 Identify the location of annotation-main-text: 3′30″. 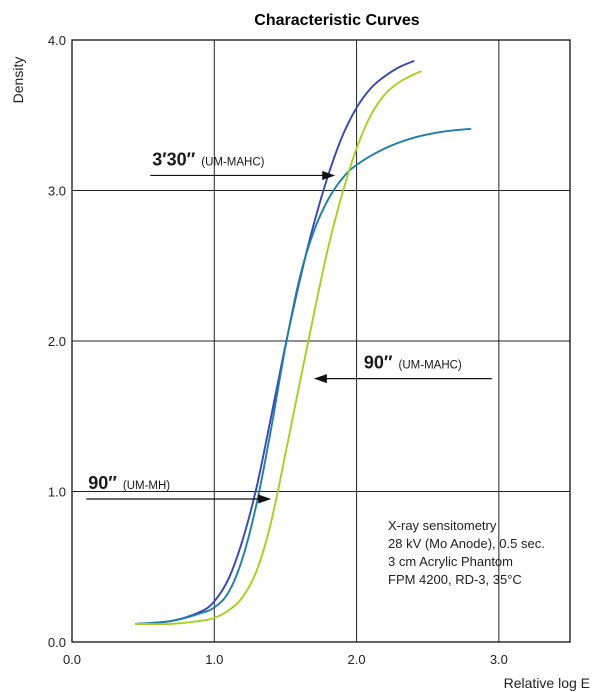
(173, 159).